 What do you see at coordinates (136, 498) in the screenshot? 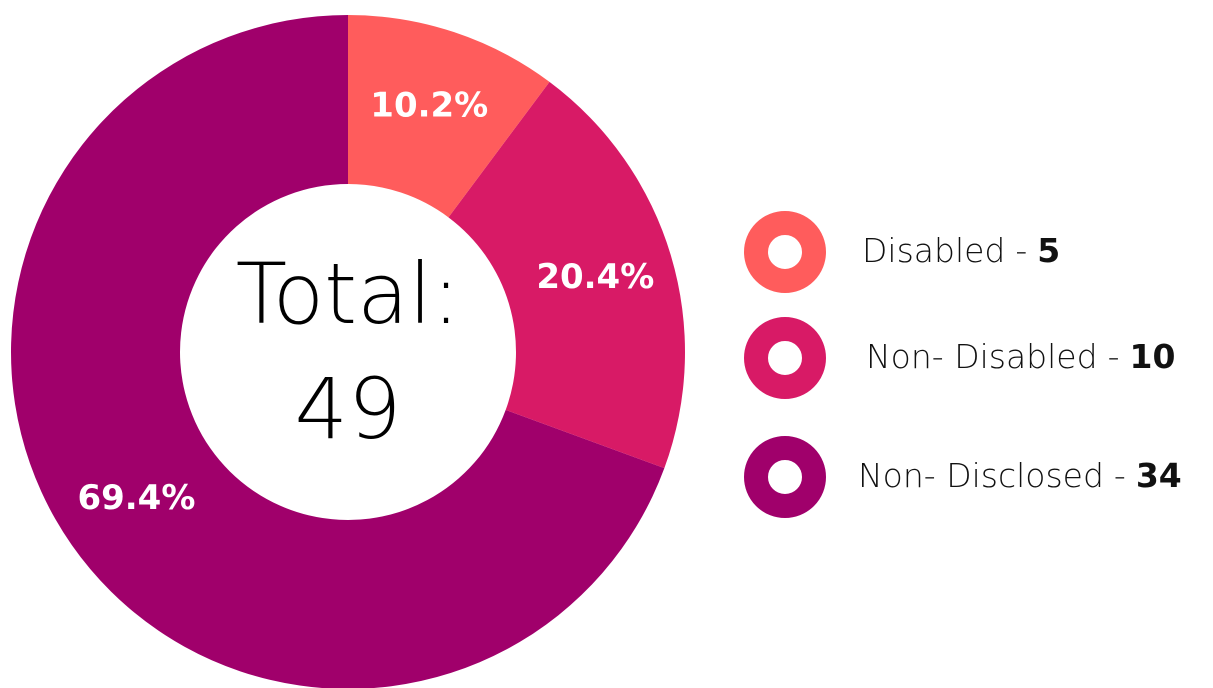
I see `slice-label: 69.4%` at bounding box center [136, 498].